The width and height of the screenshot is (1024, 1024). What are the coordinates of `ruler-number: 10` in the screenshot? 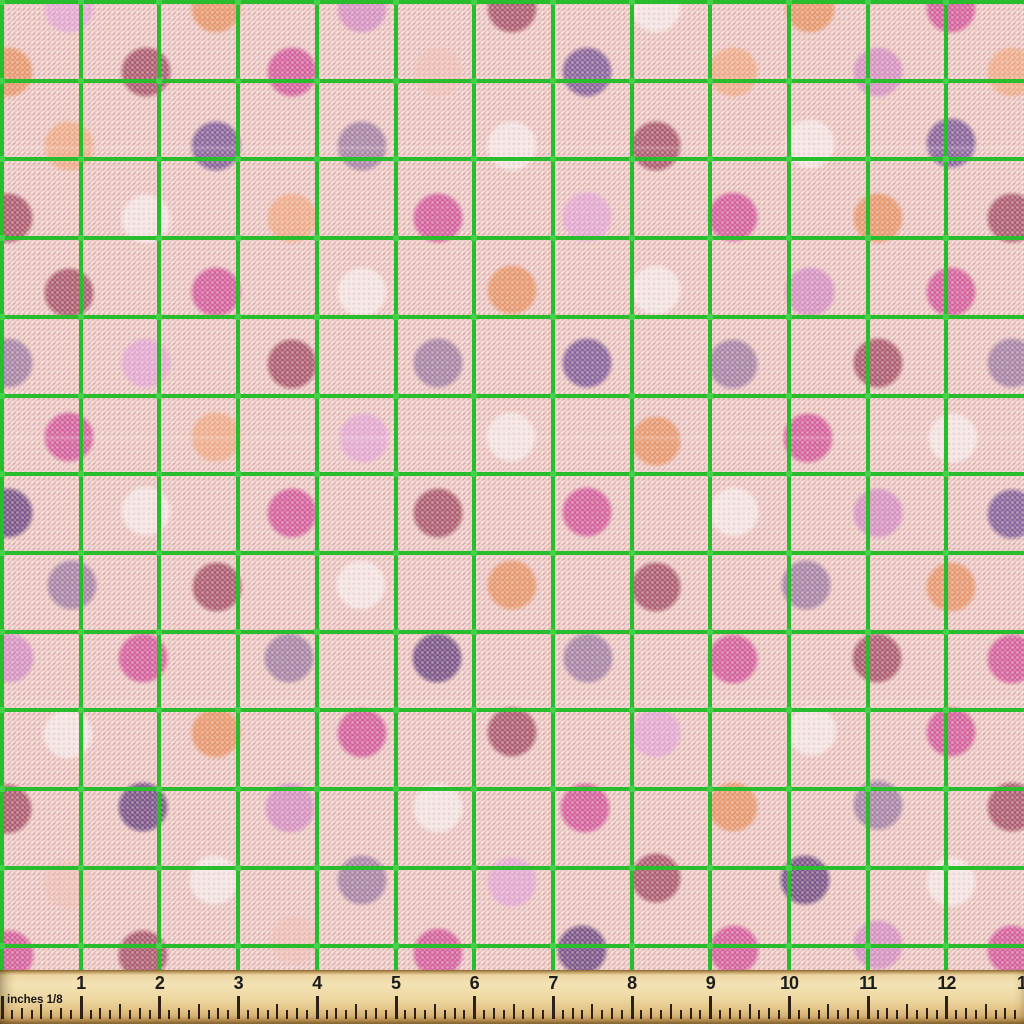 It's located at (789, 983).